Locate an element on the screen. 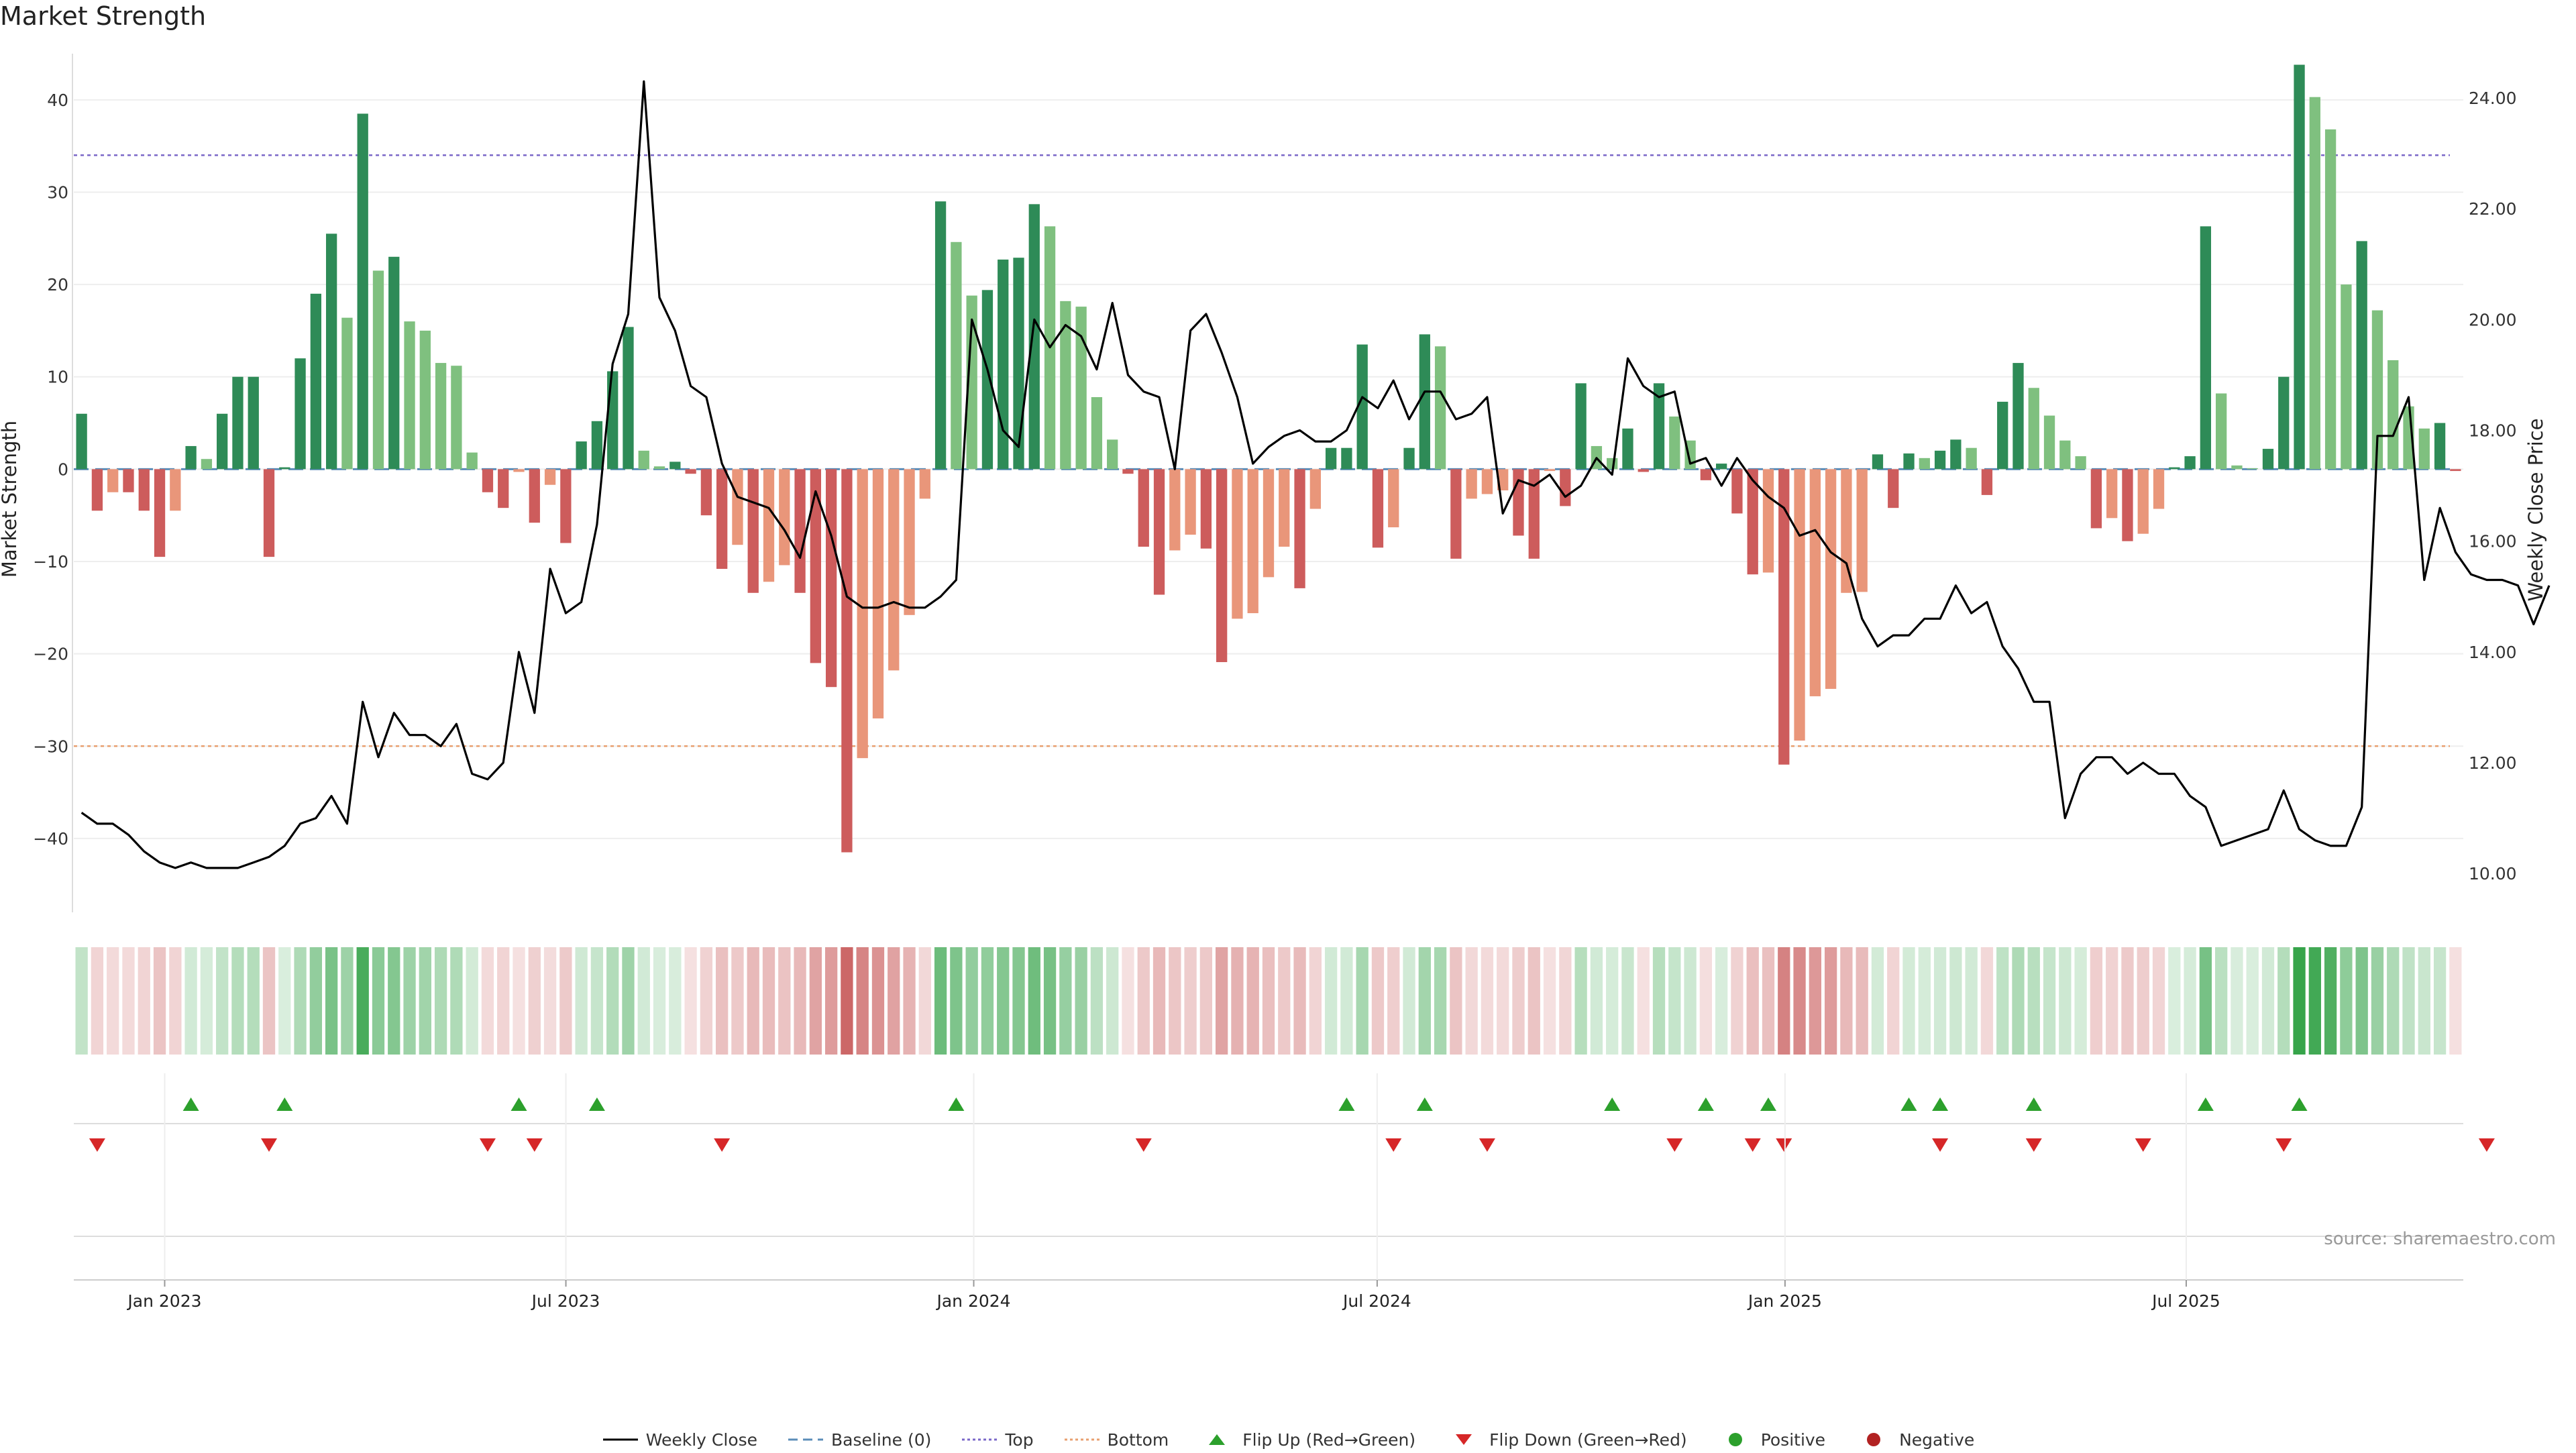  legend-label: Weekly Close is located at coordinates (701, 1440).